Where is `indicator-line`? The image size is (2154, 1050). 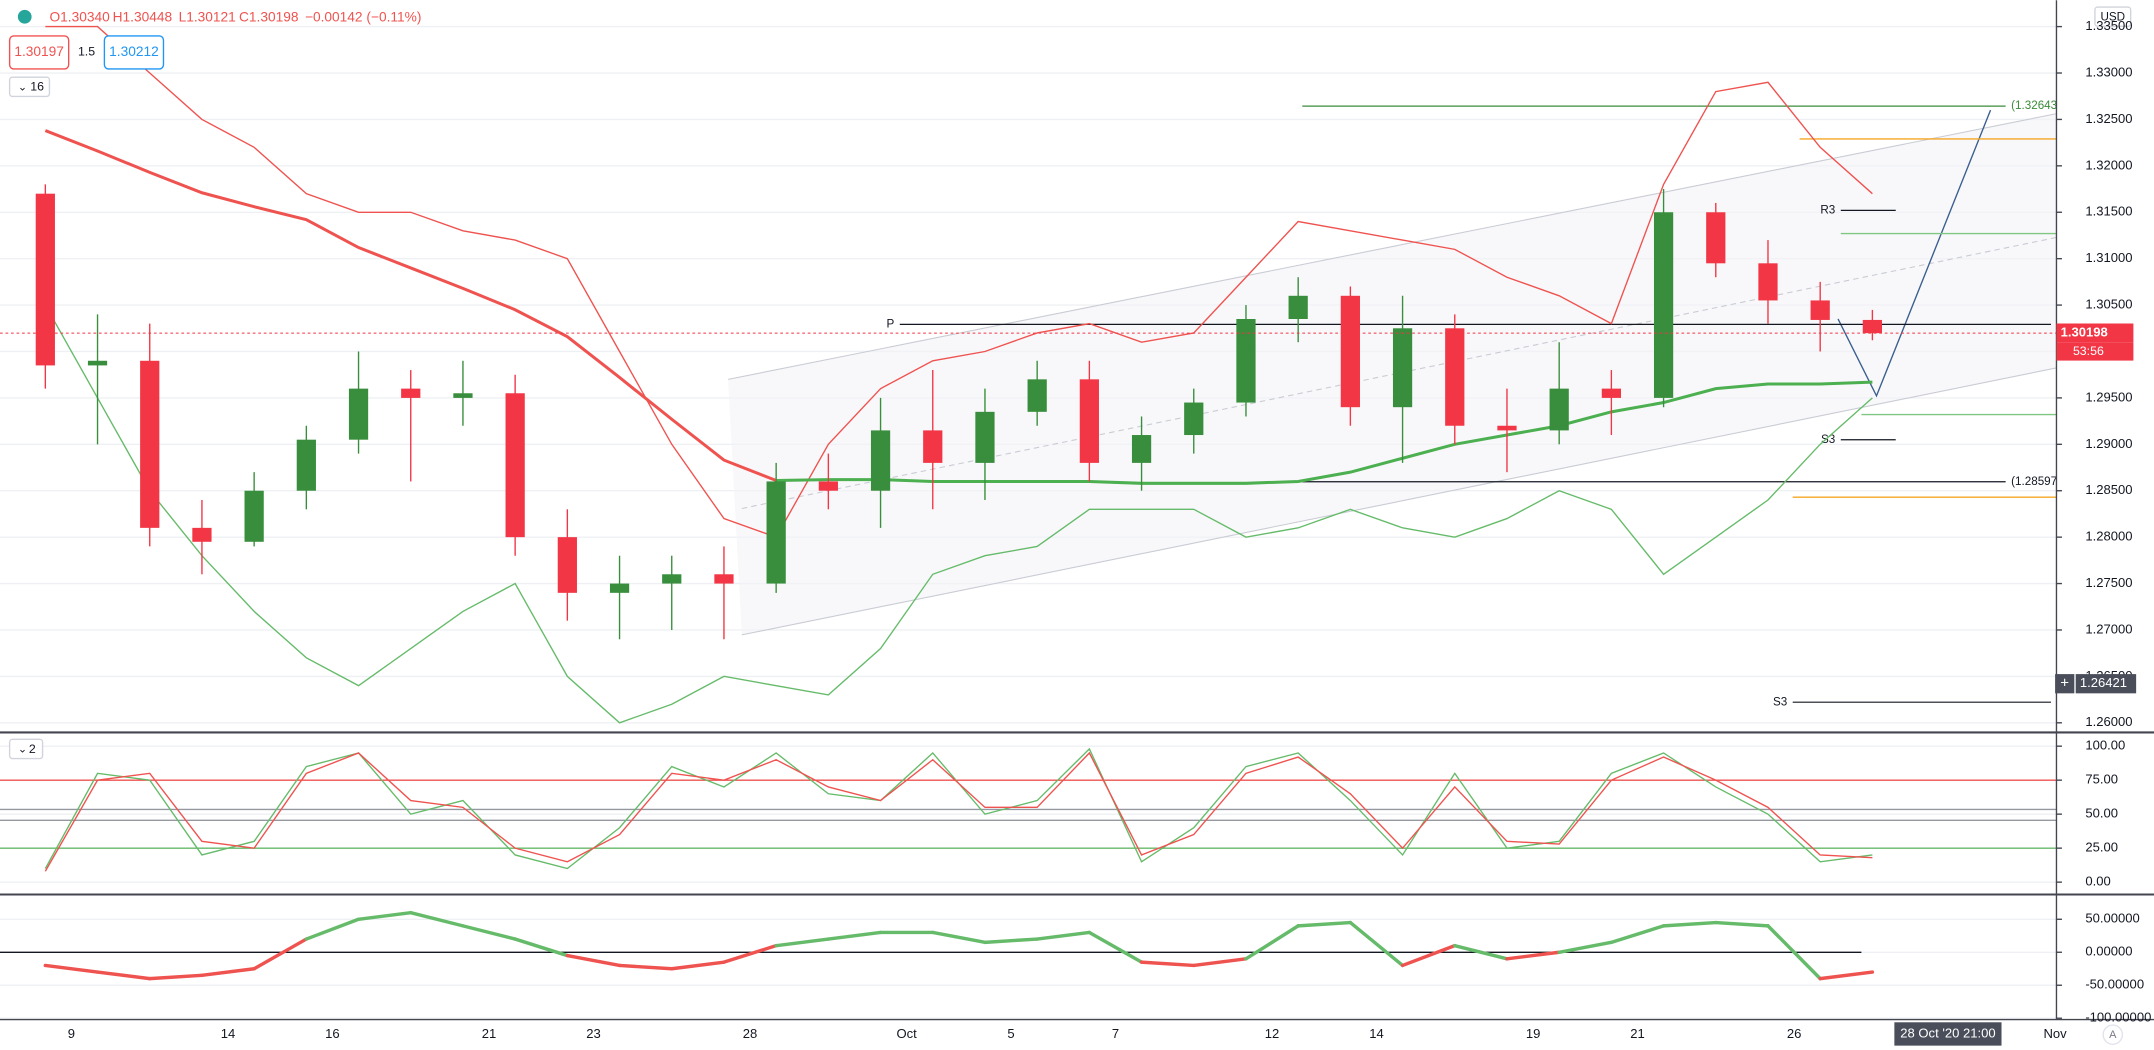
indicator-line is located at coordinates (410, 305).